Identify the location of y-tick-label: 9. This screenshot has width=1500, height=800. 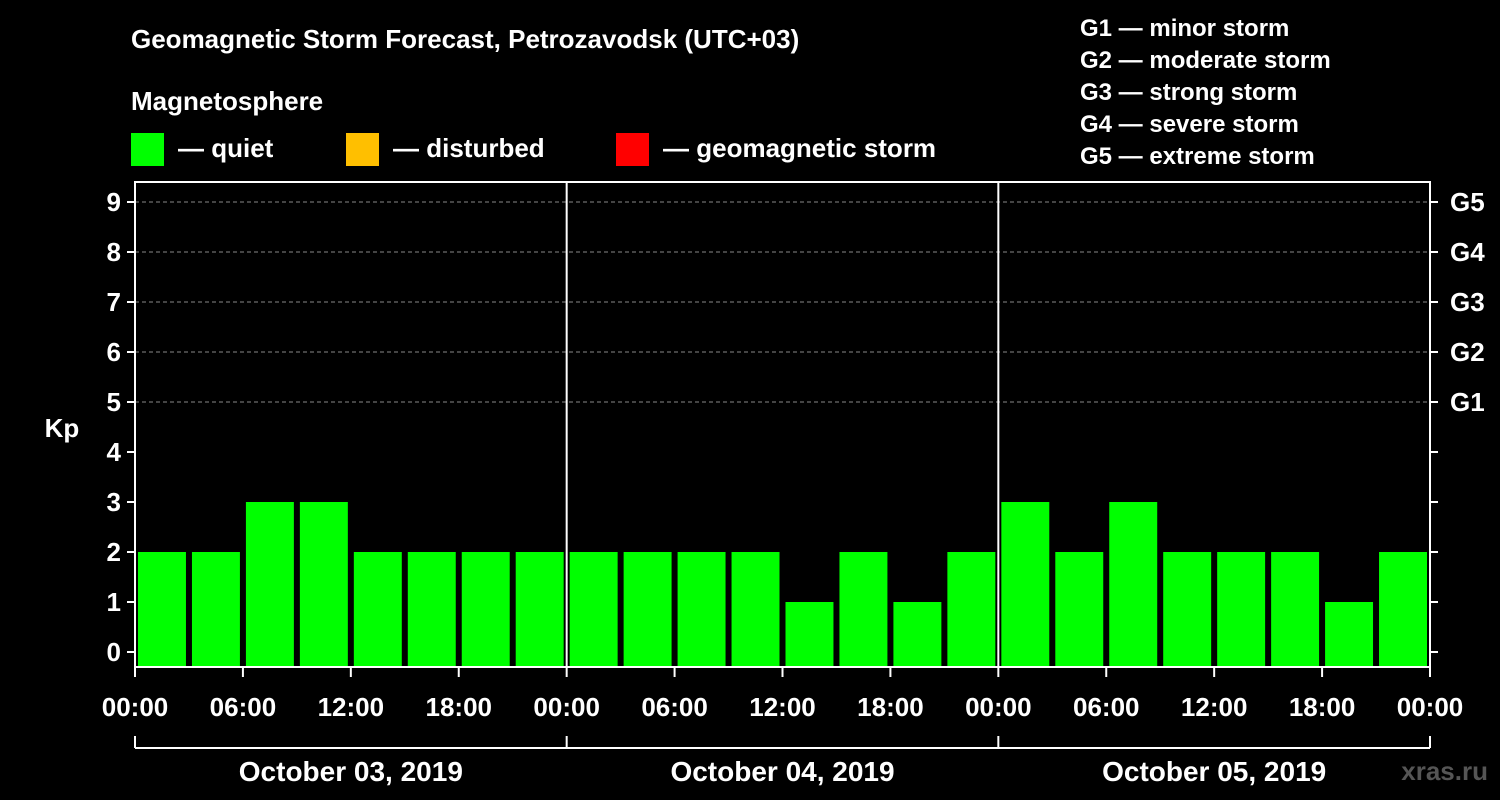
(114, 202).